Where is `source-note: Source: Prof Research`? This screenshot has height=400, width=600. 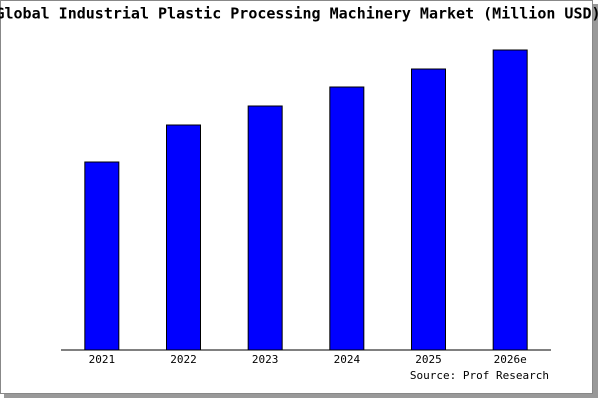 source-note: Source: Prof Research is located at coordinates (479, 375).